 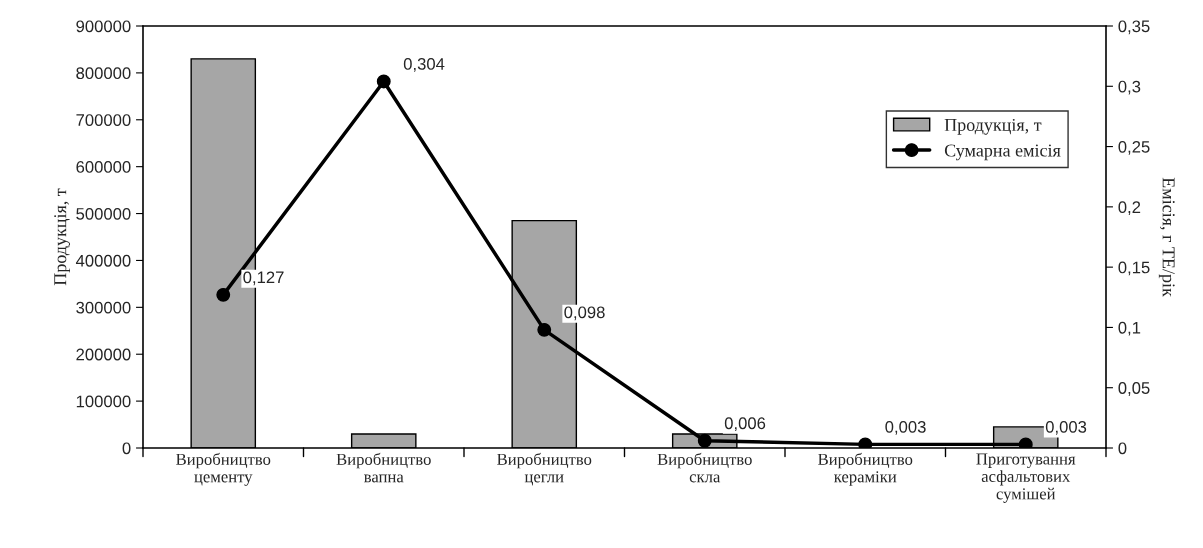 I want to click on x-tick-label: Приготування асфальтових сумішей, so click(x=1026, y=478).